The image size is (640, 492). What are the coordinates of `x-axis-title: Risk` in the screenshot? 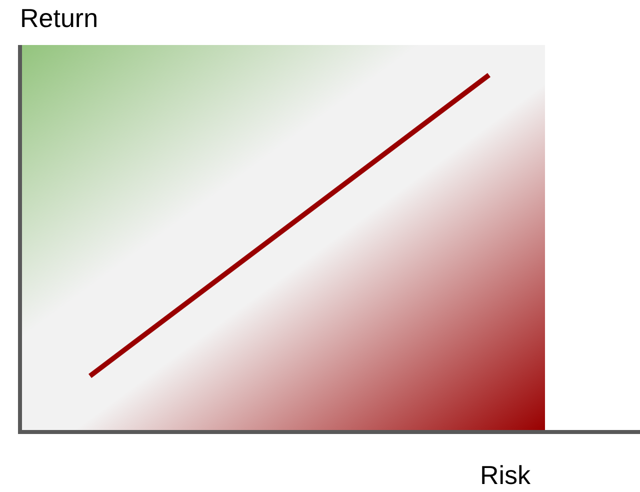 It's located at (505, 475).